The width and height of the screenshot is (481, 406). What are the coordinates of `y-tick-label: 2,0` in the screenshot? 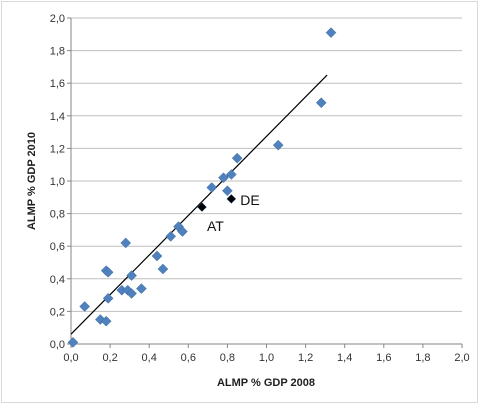 It's located at (57, 19).